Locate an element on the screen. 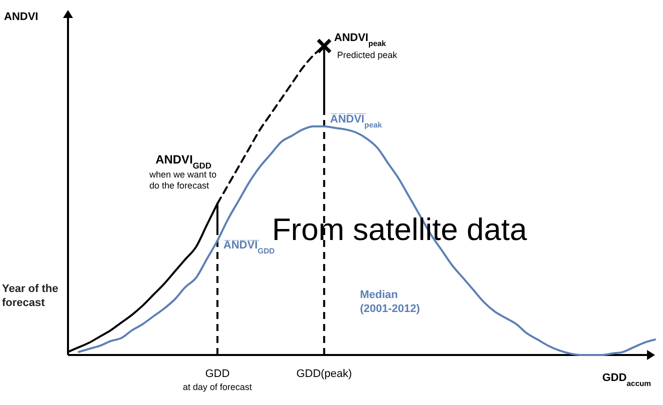  x-axis-title: GDD$_{accum}$ is located at coordinates (627, 380).